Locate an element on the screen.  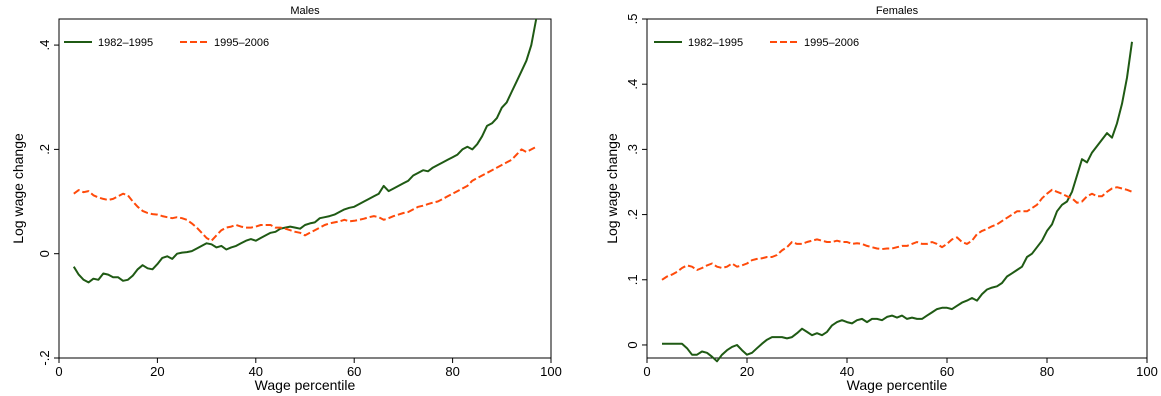
y-tick-label: .1 is located at coordinates (632, 279).